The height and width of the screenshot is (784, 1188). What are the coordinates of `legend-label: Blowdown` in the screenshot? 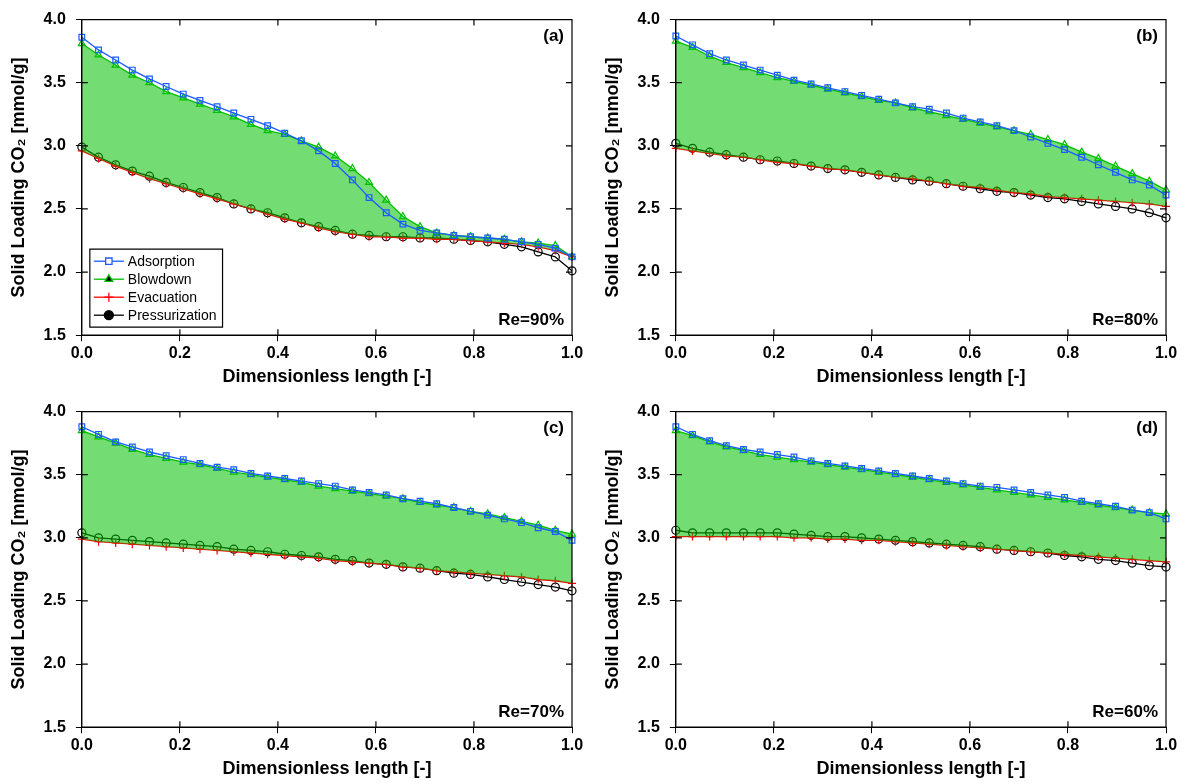 It's located at (159, 279).